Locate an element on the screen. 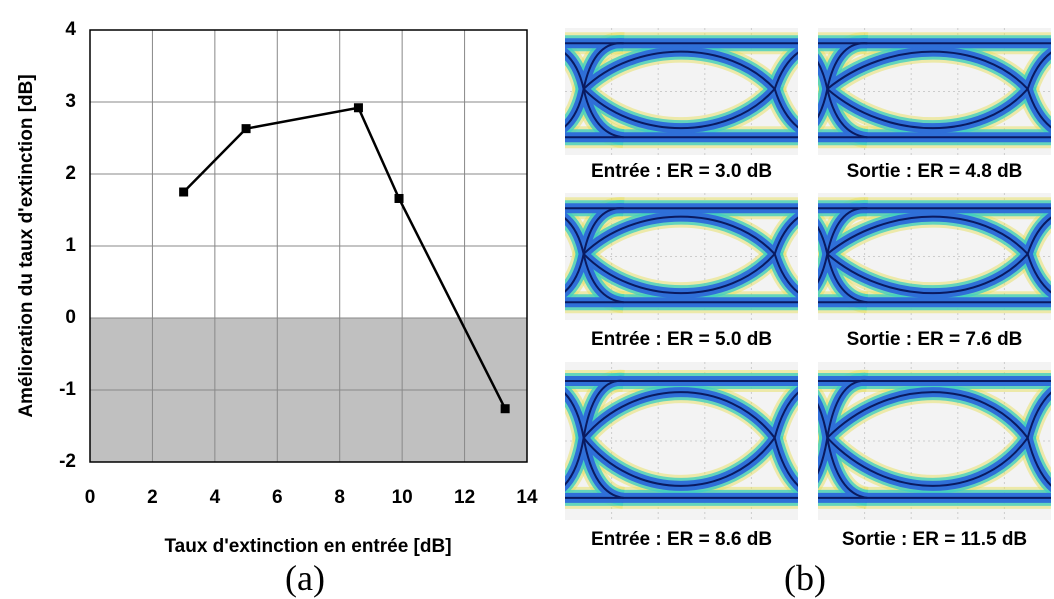 The width and height of the screenshot is (1054, 599). eye-caption: Entrée : ER = 8.6 dB is located at coordinates (681, 539).